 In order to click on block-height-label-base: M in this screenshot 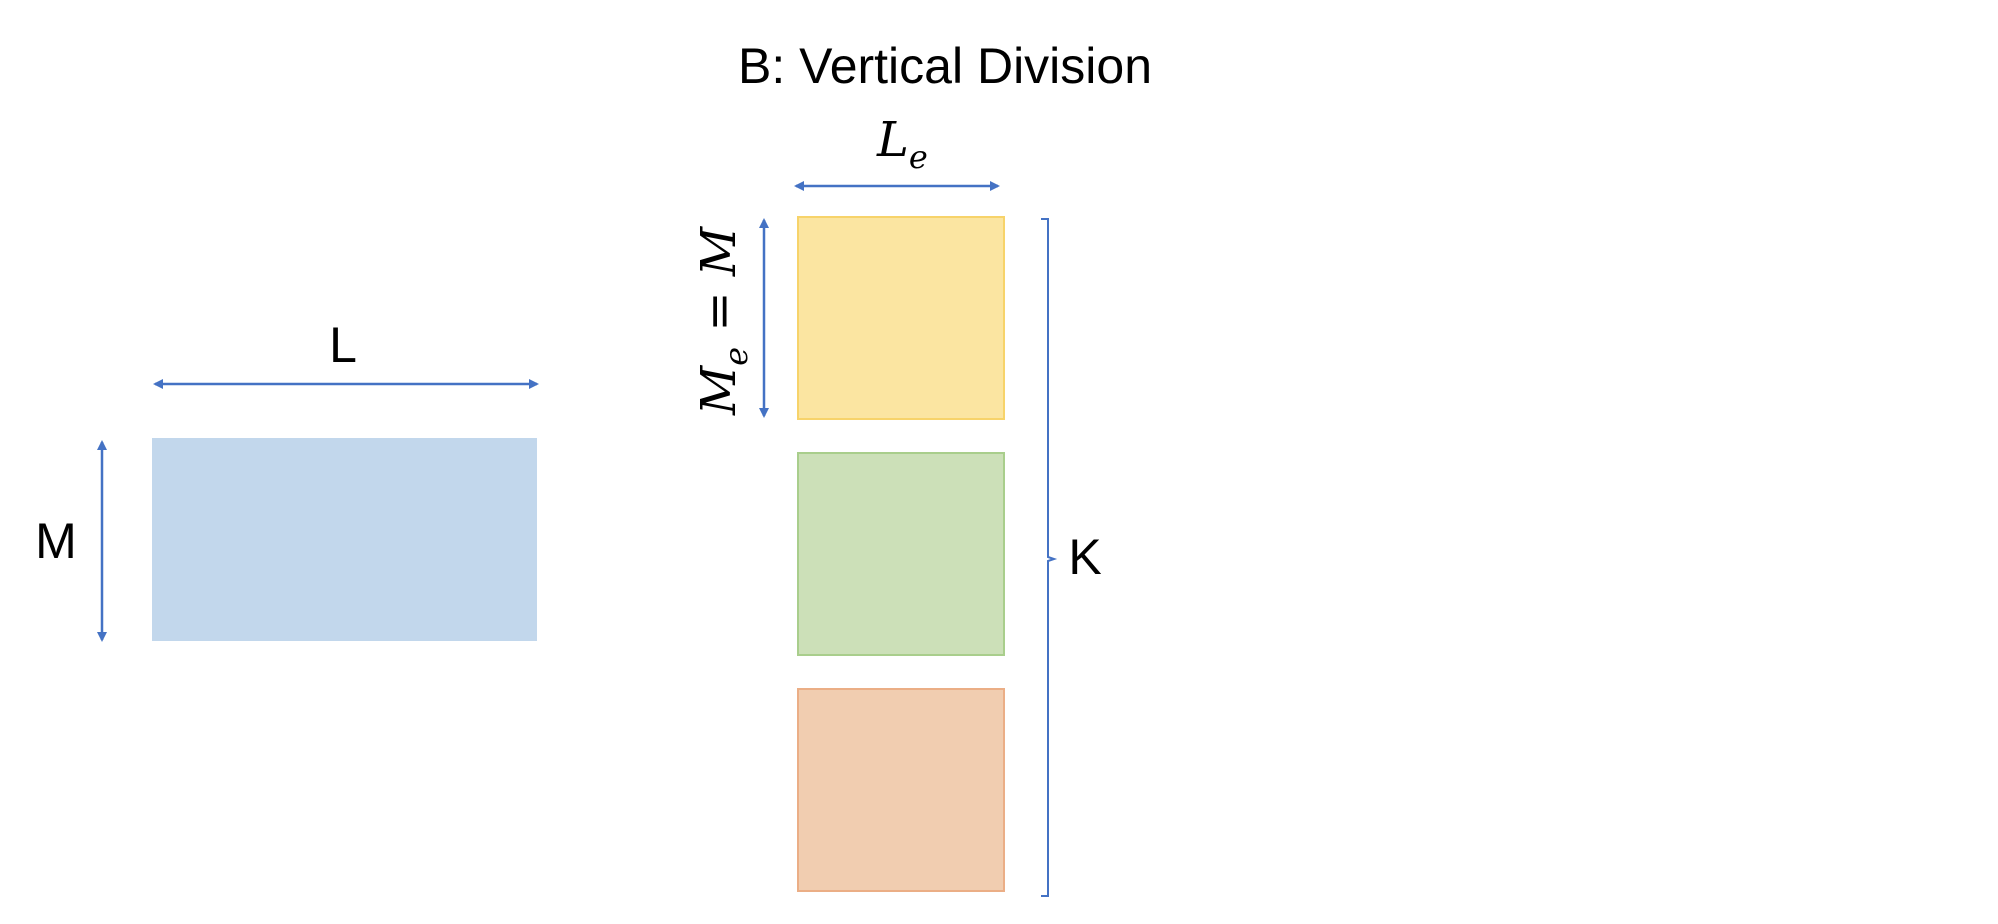, I will do `click(719, 390)`.